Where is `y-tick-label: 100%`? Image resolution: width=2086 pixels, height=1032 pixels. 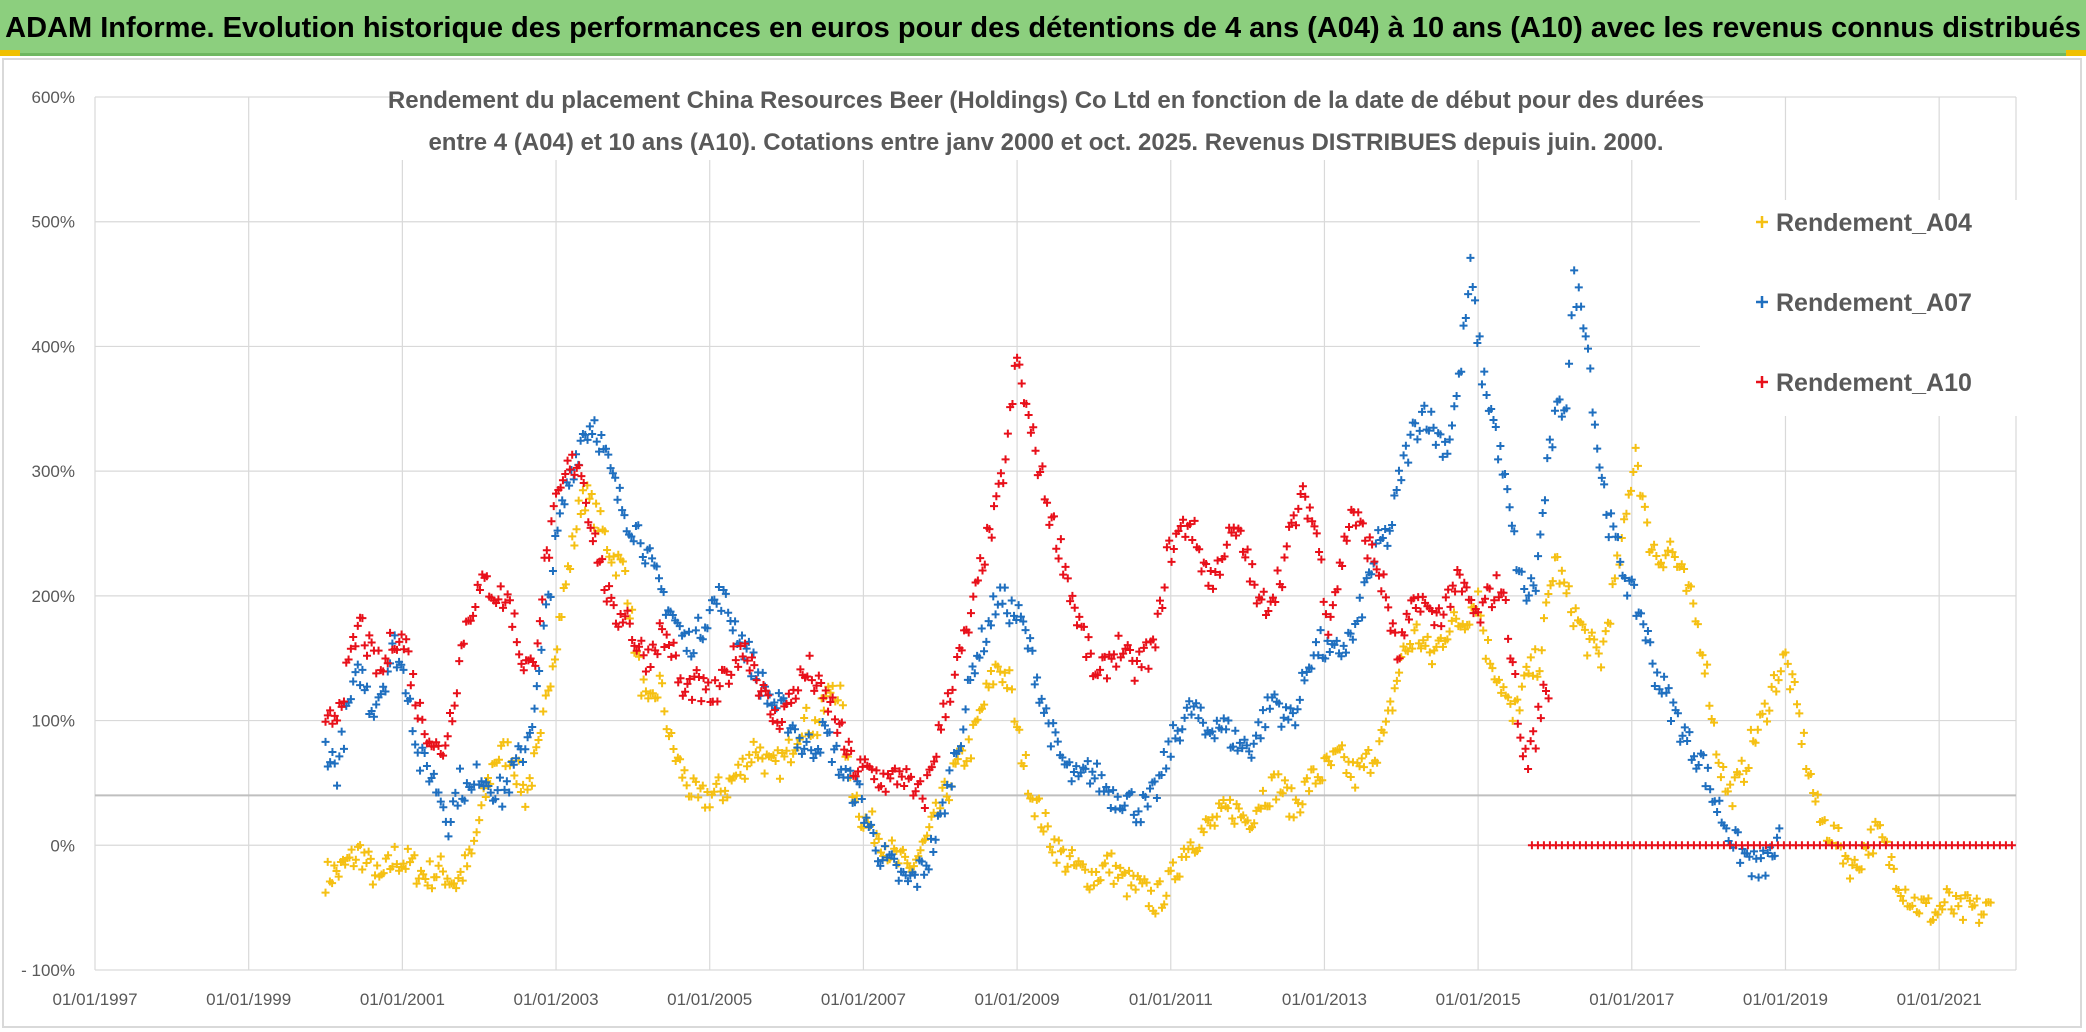 y-tick-label: 100% is located at coordinates (53, 721).